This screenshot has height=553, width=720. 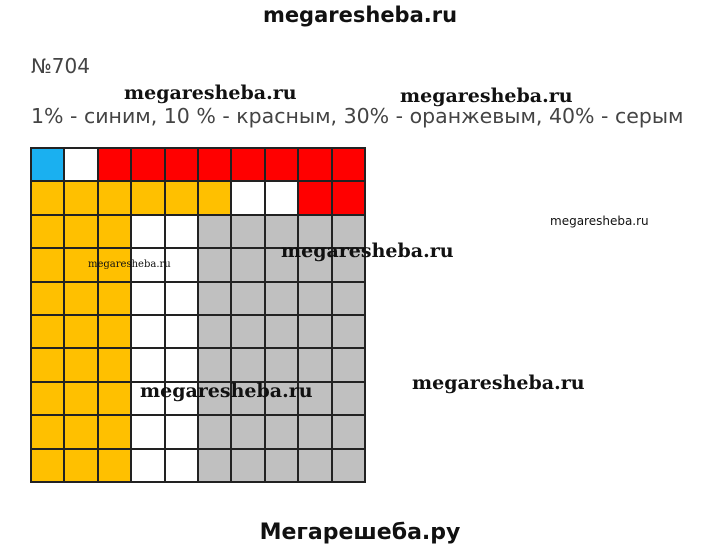 What do you see at coordinates (48, 165) in the screenshot?
I see `grid-cell-blue` at bounding box center [48, 165].